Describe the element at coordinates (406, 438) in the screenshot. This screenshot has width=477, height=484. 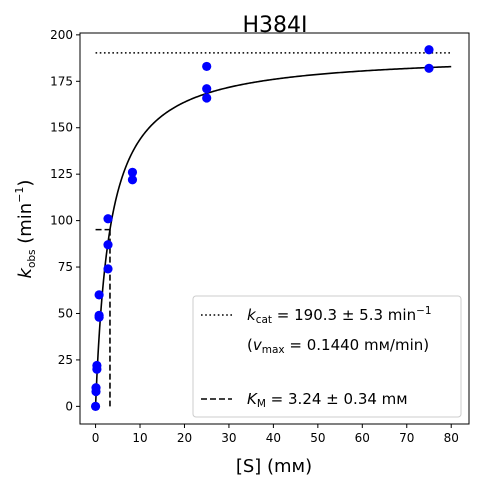
I see `x-tick-label: 70` at that location.